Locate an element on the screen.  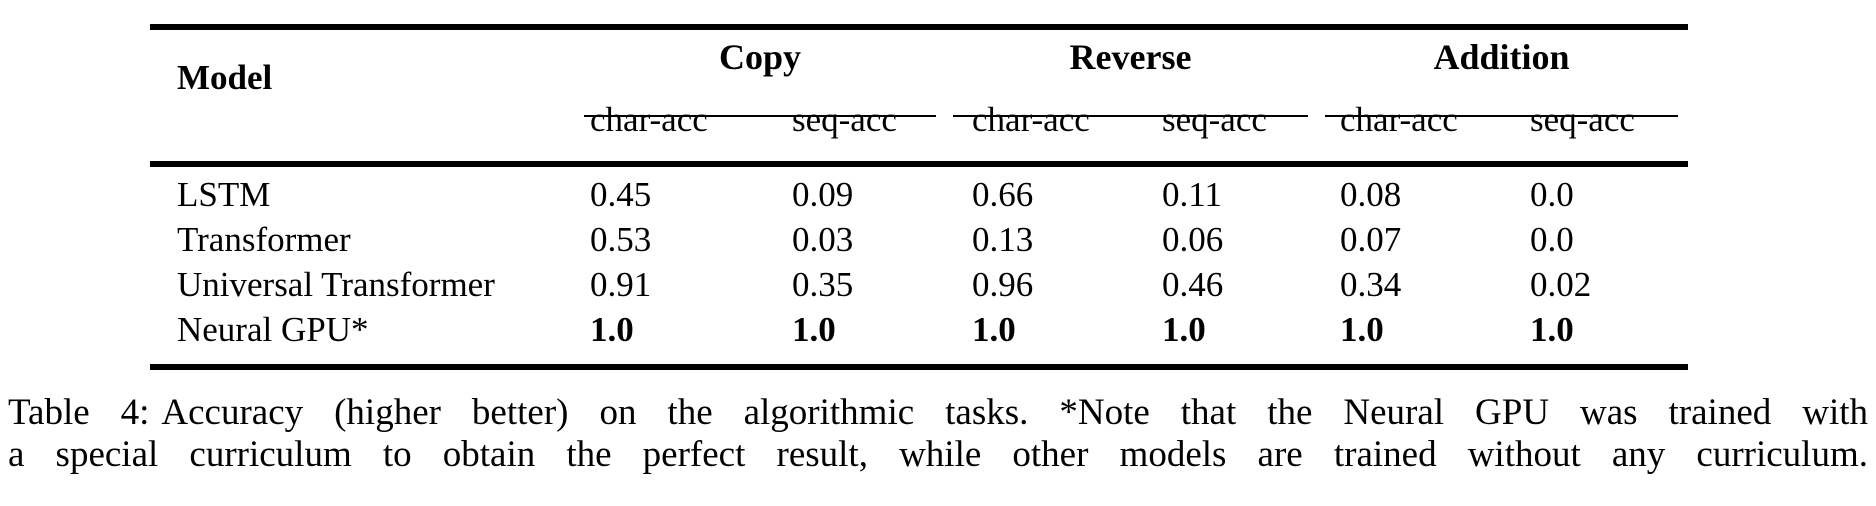
value-cell: 0.91 is located at coordinates (621, 284).